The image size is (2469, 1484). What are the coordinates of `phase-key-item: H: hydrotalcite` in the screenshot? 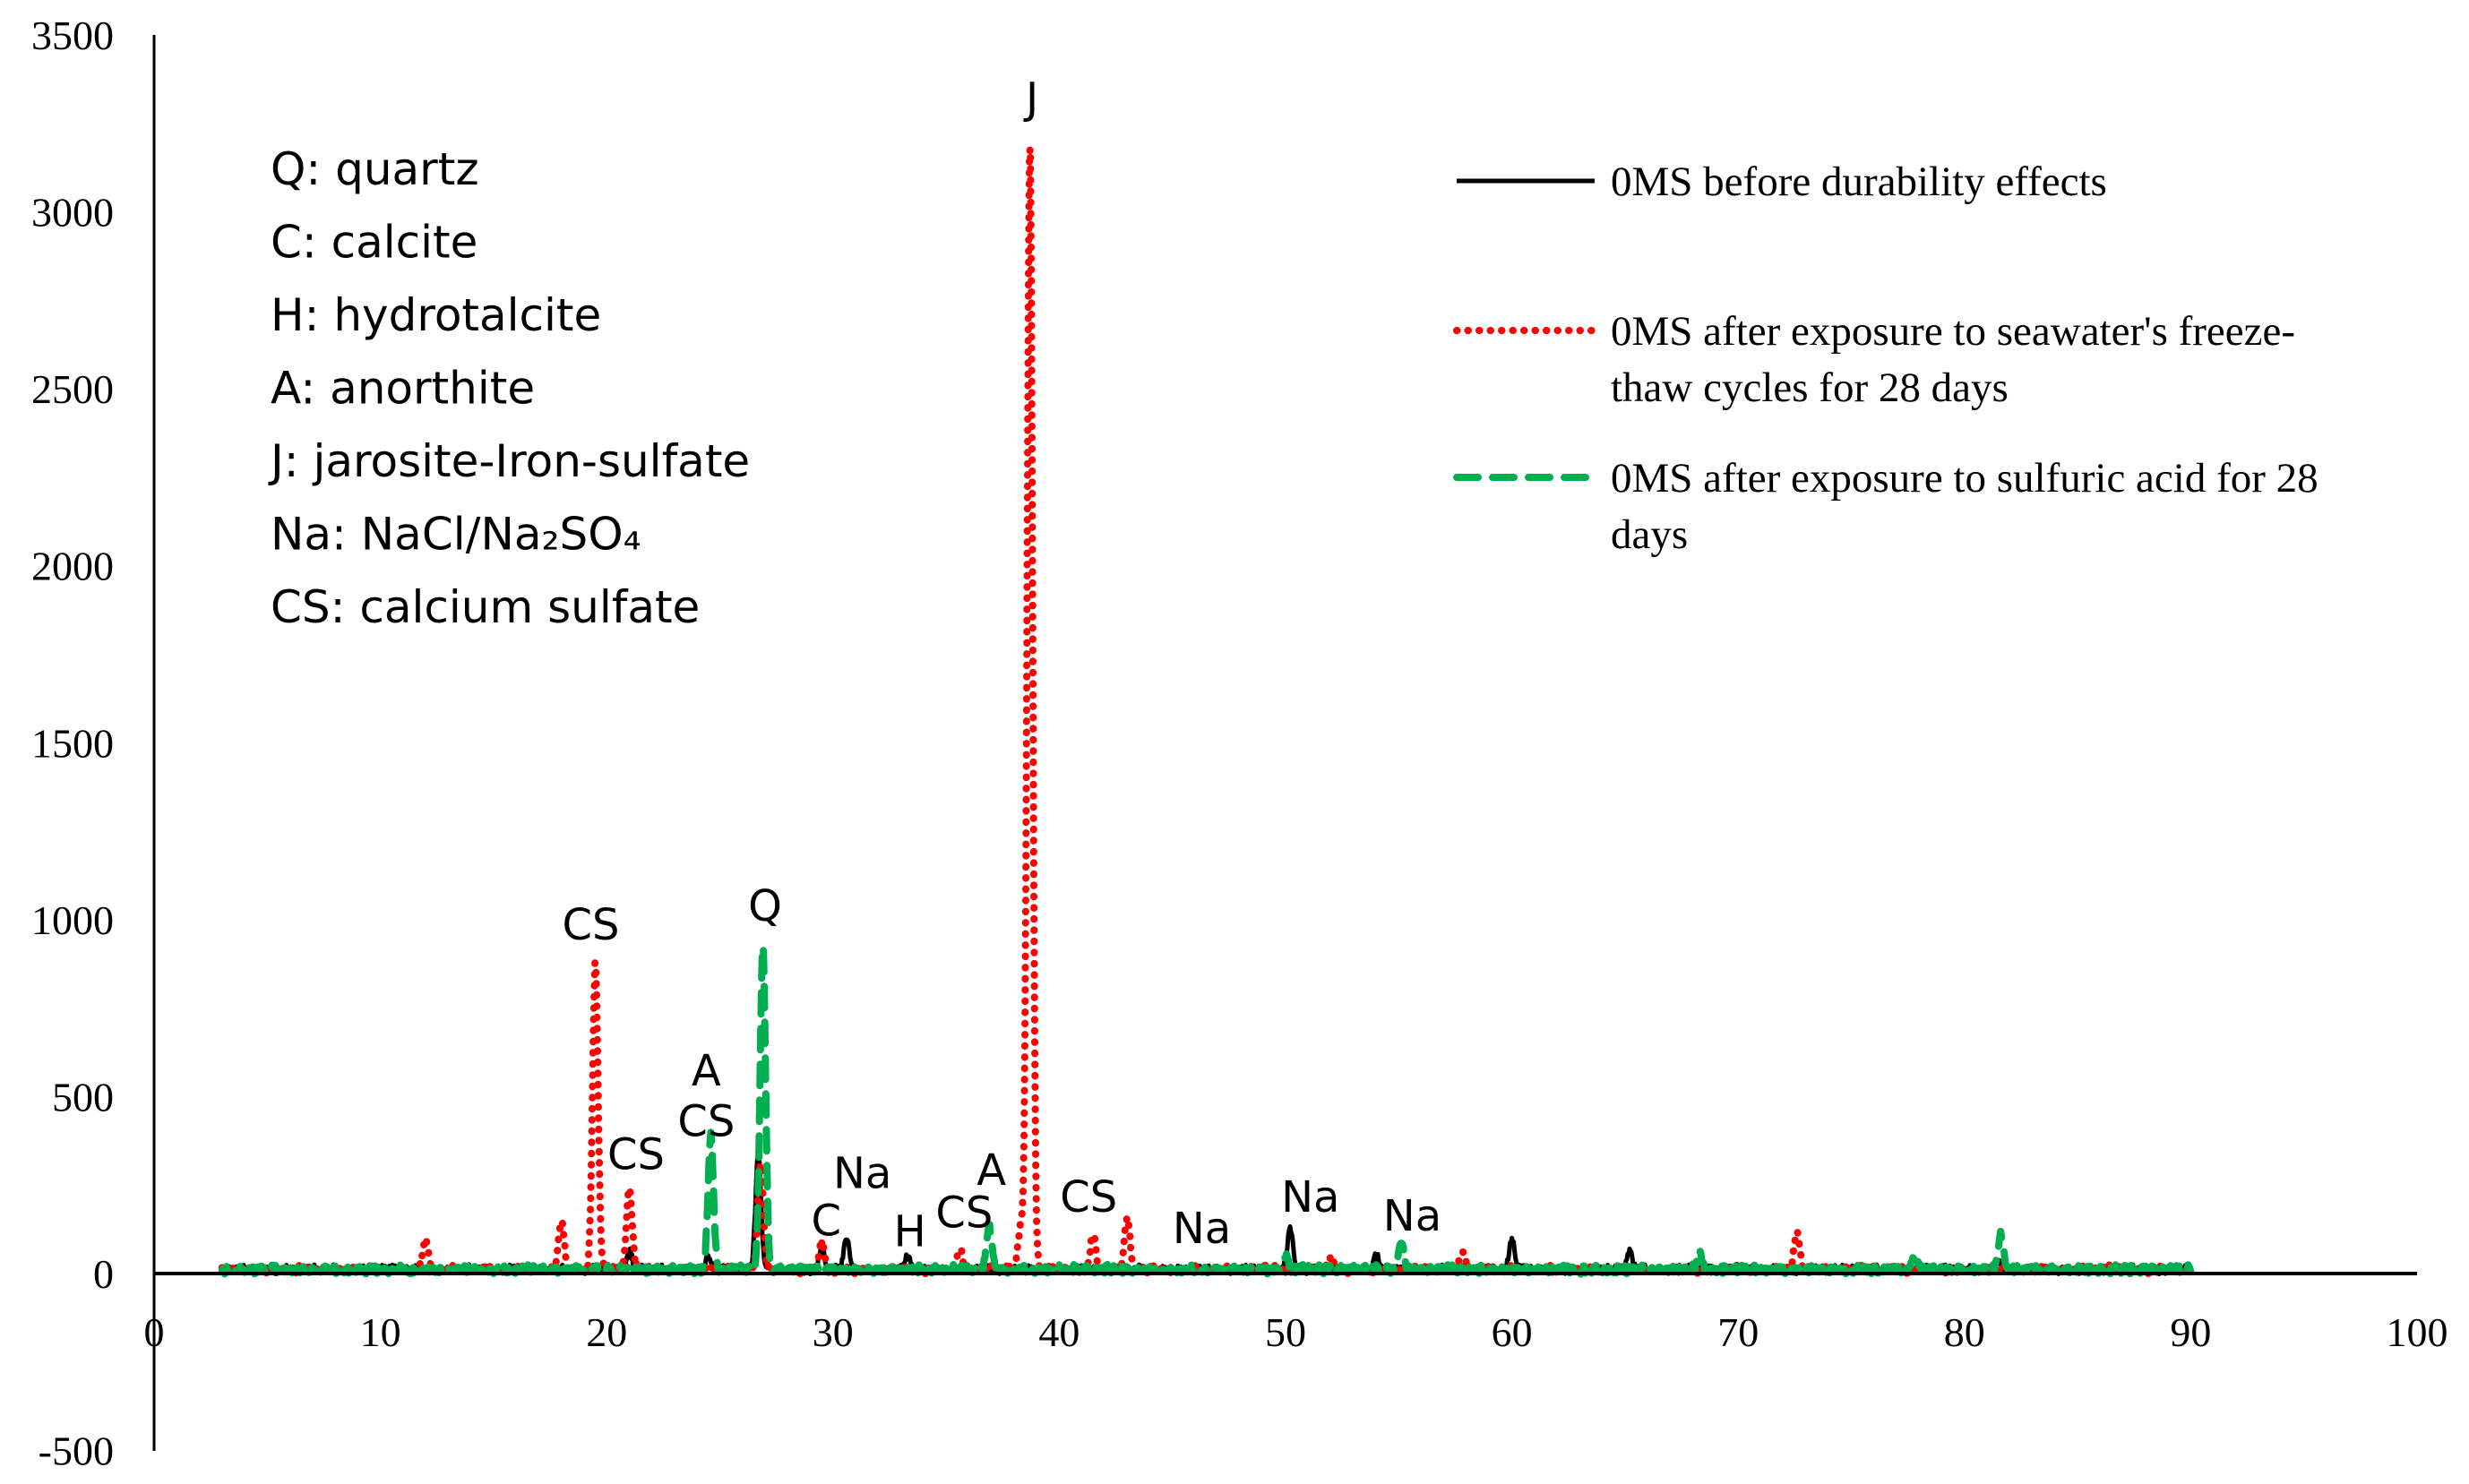 It's located at (436, 315).